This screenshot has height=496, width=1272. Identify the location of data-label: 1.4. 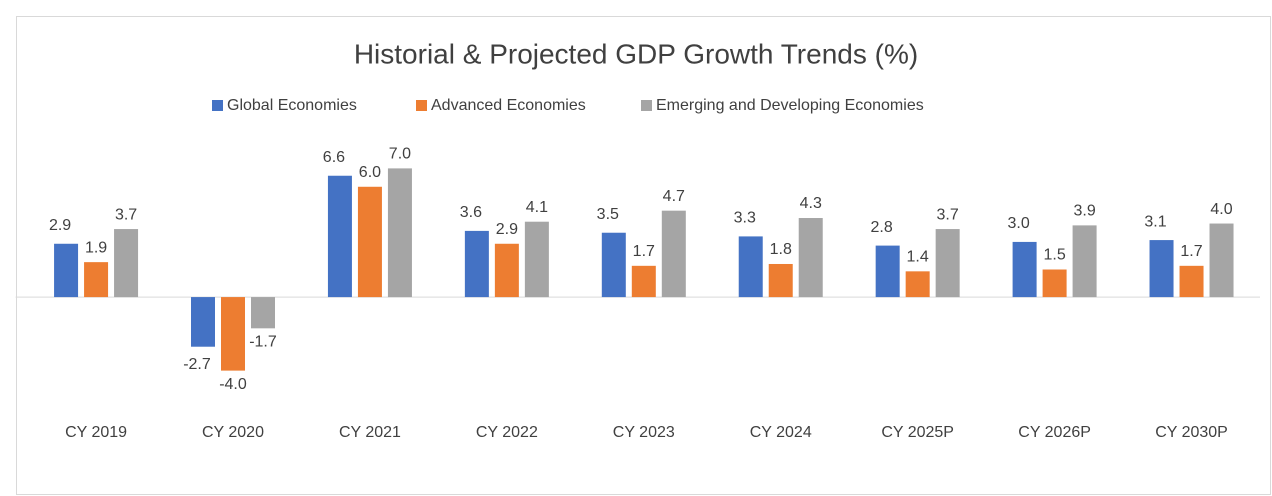
(918, 257).